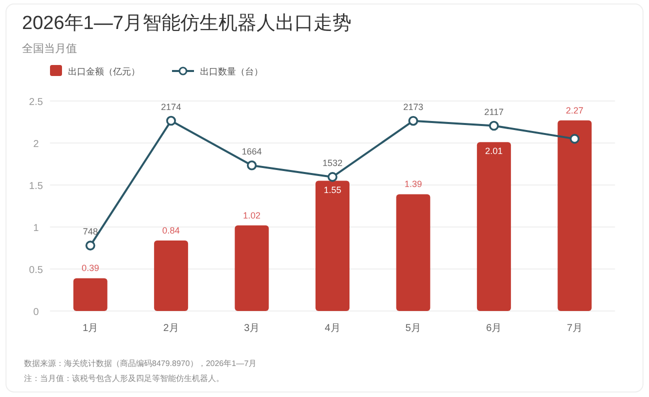 This screenshot has width=649, height=397. Describe the element at coordinates (36, 270) in the screenshot. I see `y-tick-label: 0.5` at that location.